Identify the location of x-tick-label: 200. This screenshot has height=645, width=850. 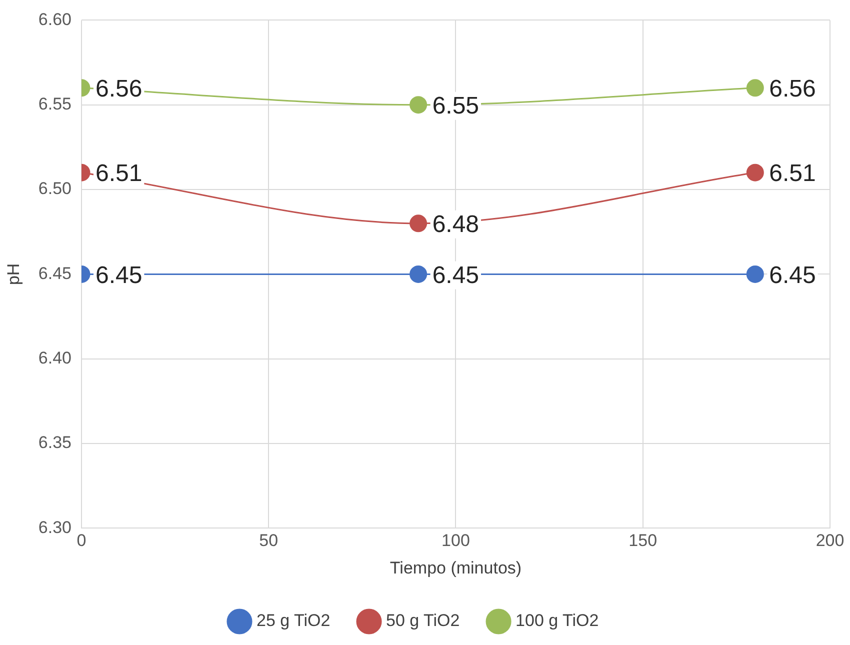
(830, 540).